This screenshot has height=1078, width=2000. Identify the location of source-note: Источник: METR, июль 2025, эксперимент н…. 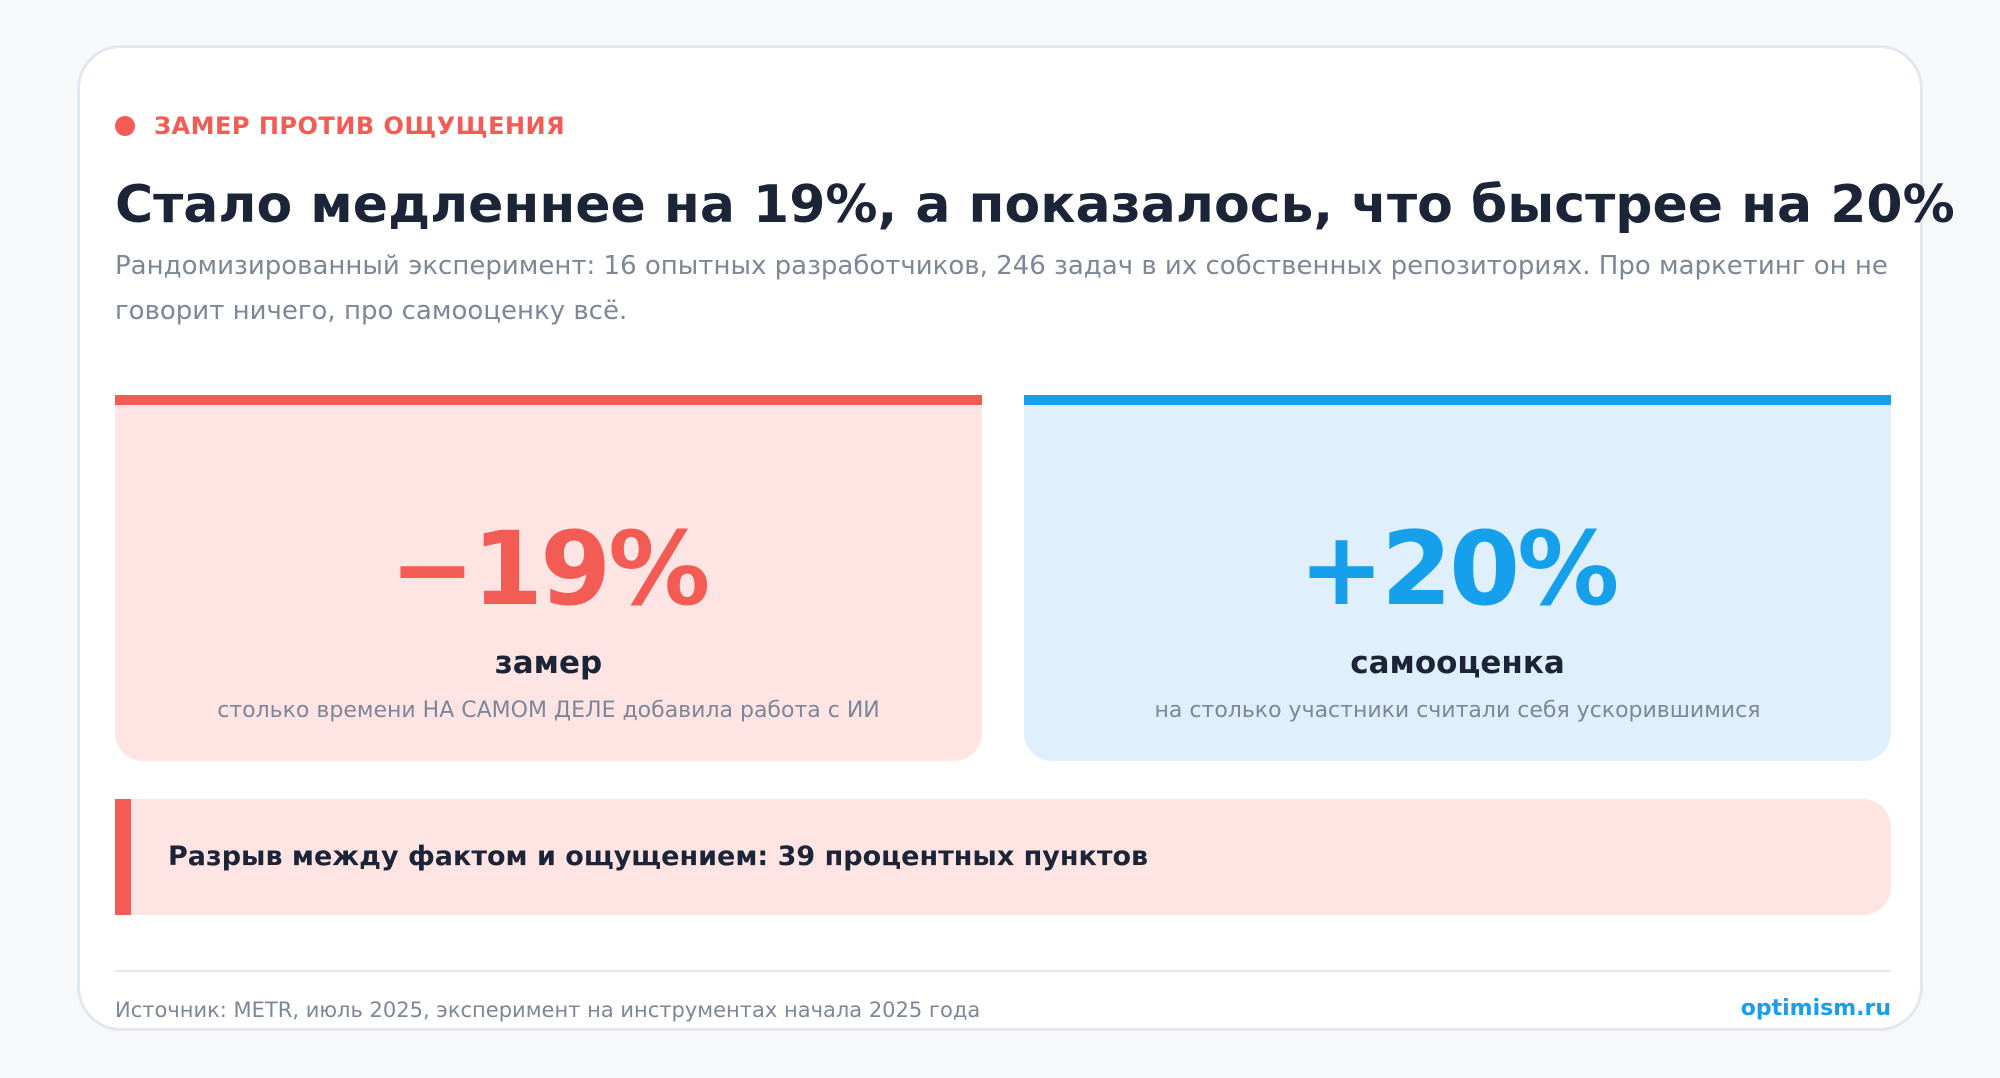
(548, 1010).